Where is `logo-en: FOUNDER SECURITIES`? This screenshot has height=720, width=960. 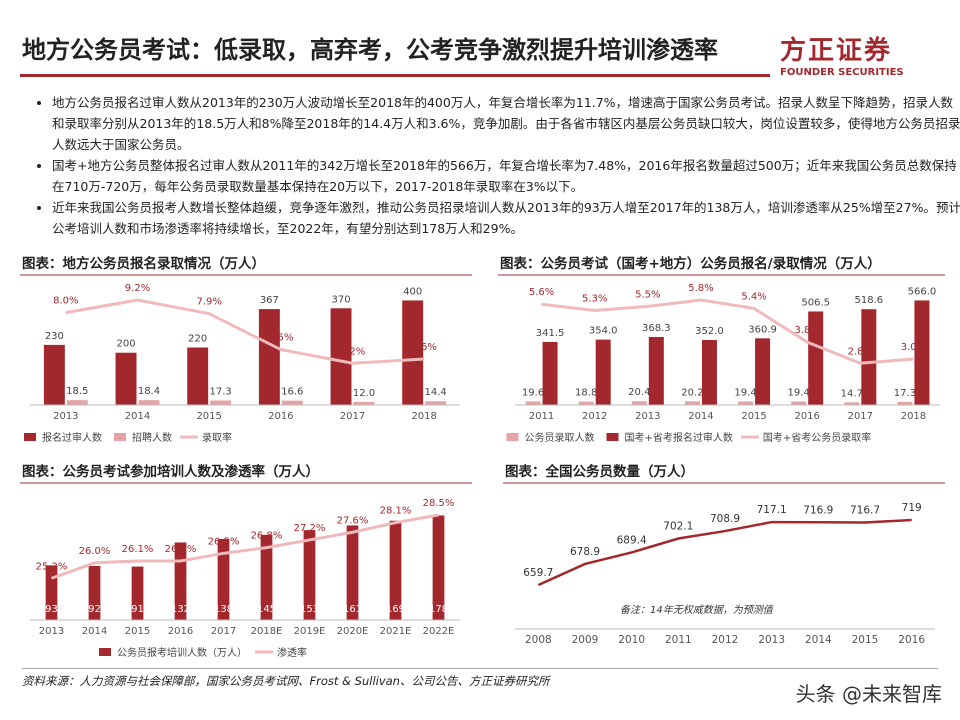 logo-en: FOUNDER SECURITIES is located at coordinates (842, 72).